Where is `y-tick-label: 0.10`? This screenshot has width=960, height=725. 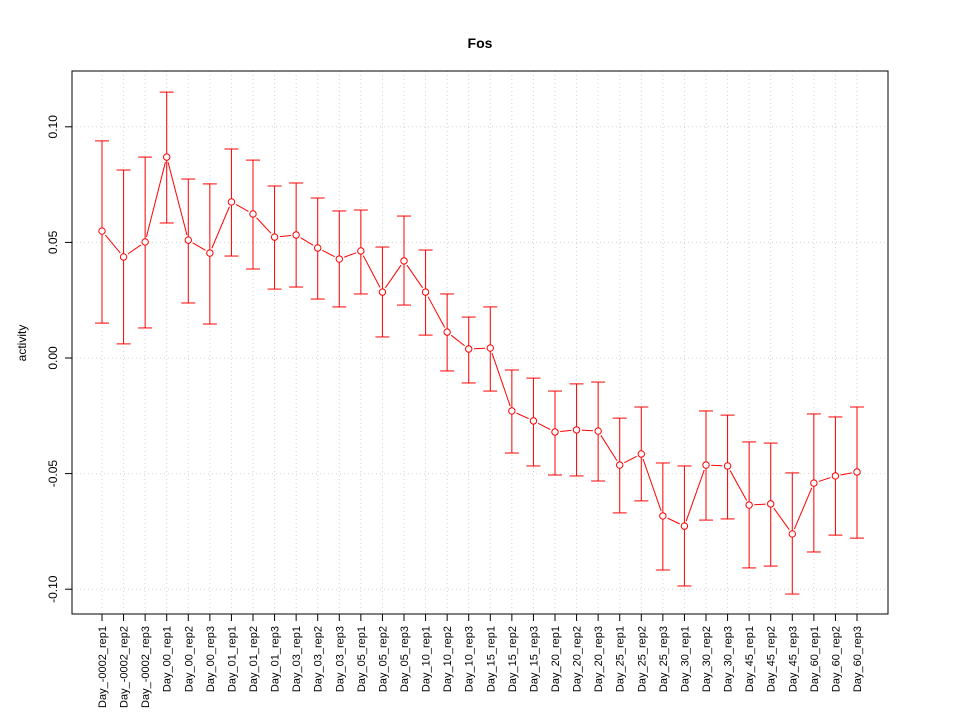
y-tick-label: 0.10 is located at coordinates (53, 127).